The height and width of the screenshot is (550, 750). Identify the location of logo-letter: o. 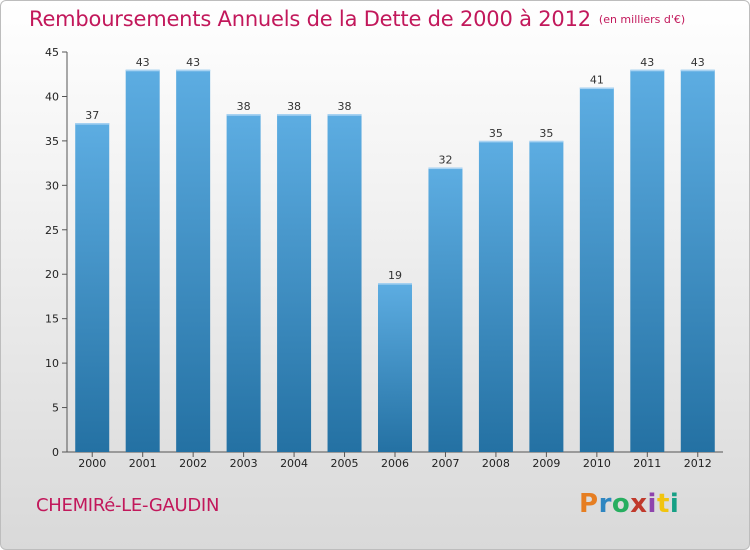
(621, 504).